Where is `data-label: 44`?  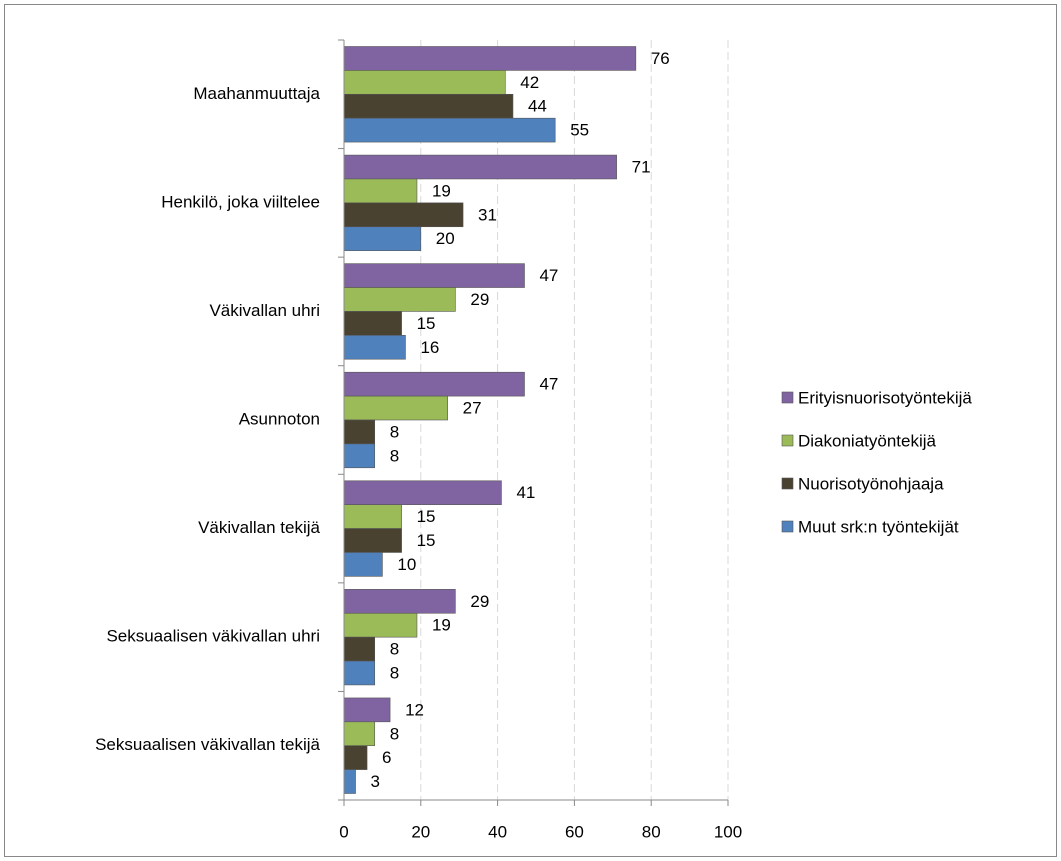
data-label: 44 is located at coordinates (537, 106).